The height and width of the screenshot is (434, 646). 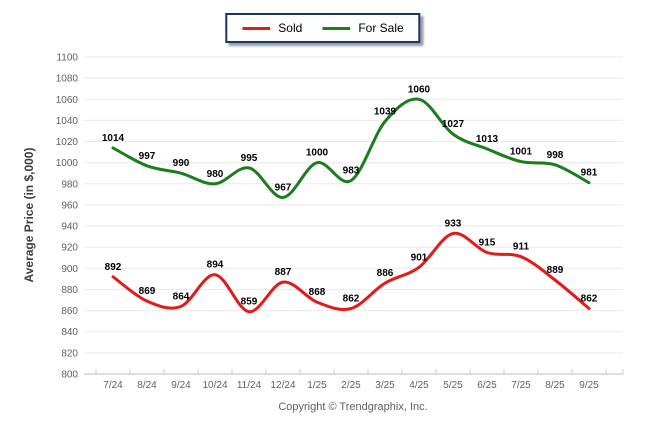 I want to click on y-tick-label: 1040, so click(x=67, y=121).